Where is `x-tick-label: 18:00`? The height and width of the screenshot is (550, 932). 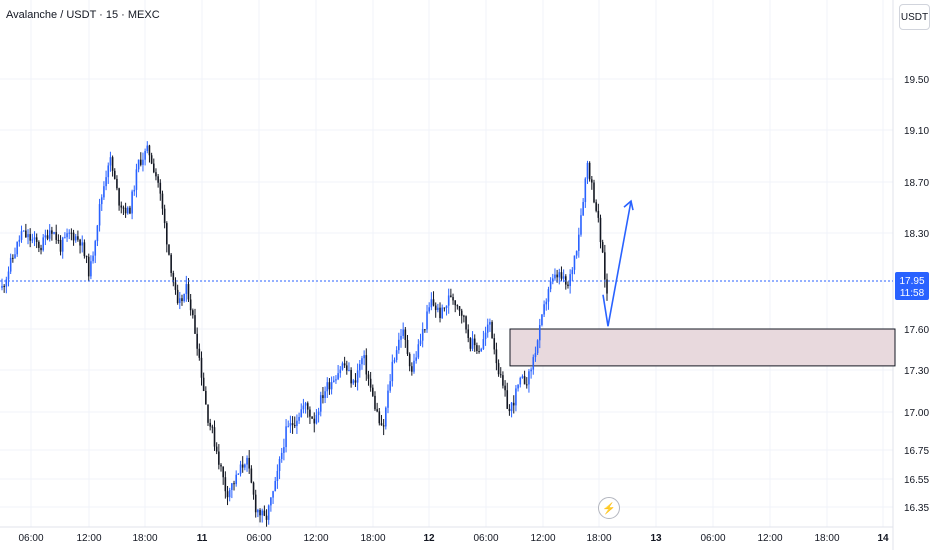
x-tick-label: 18:00 is located at coordinates (826, 538).